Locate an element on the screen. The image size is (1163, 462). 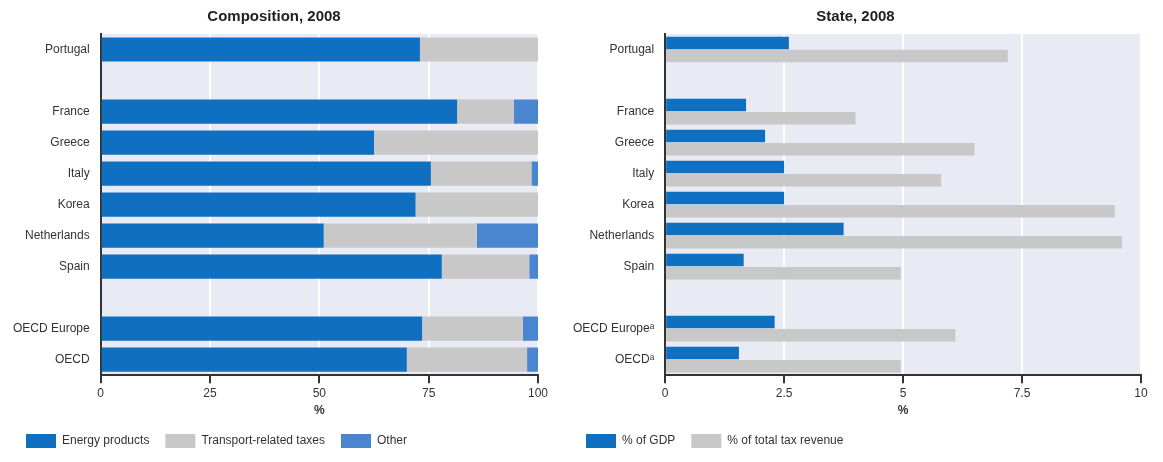
y-tick-label: OECD Europe is located at coordinates (52, 327).